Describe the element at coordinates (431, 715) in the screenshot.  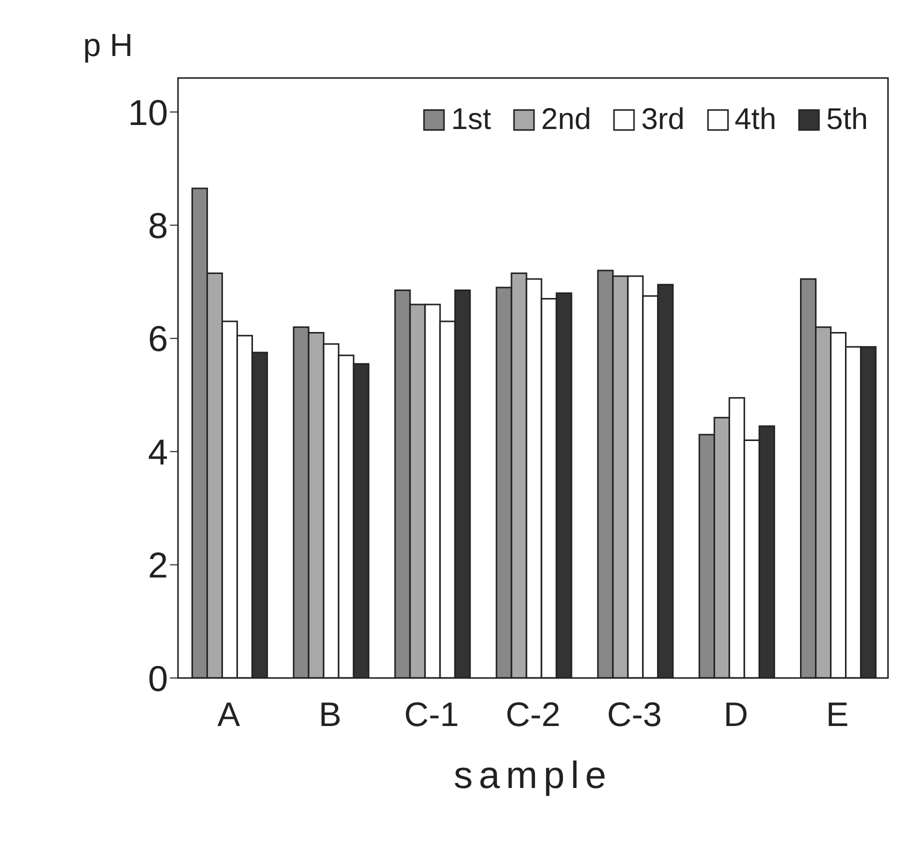
I see `x-tick-label: C-1` at that location.